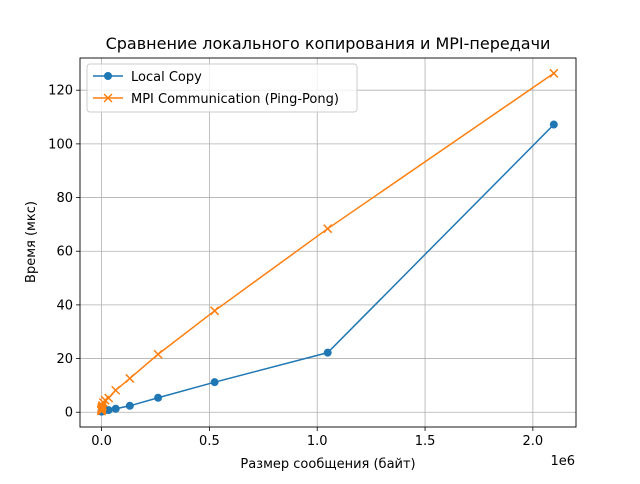 Image resolution: width=640 pixels, height=484 pixels. Describe the element at coordinates (101, 441) in the screenshot. I see `x-tick-label: 0.0` at that location.